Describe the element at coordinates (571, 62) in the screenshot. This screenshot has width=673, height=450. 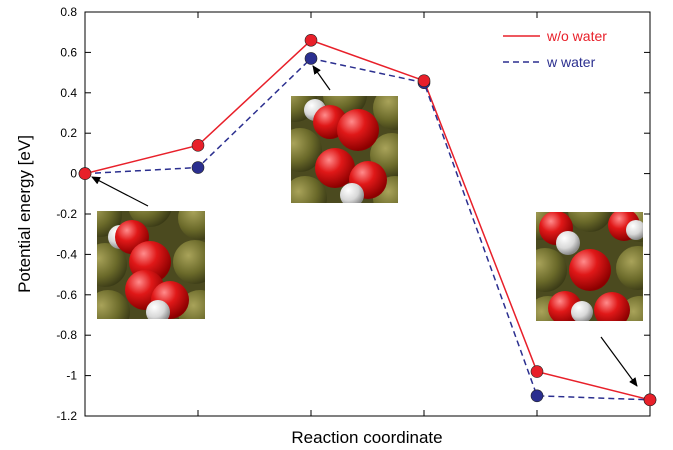
I see `legend-label-w-water: w water` at that location.